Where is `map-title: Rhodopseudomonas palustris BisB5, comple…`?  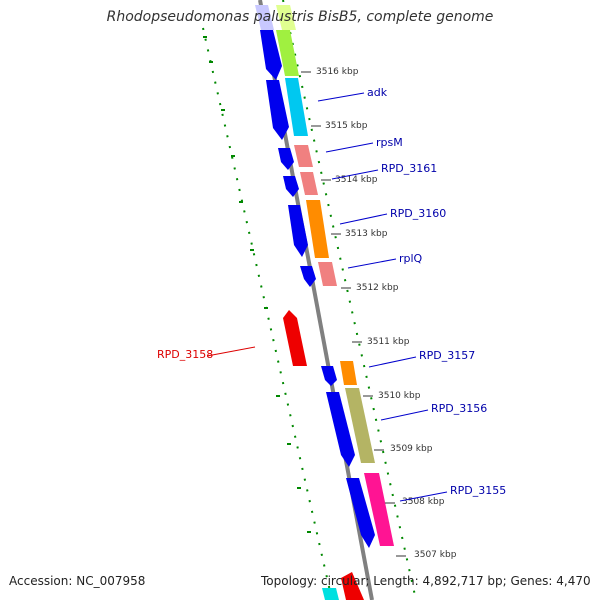
map-title: Rhodopseudomonas palustris BisB5, comple… is located at coordinates (300, 17).